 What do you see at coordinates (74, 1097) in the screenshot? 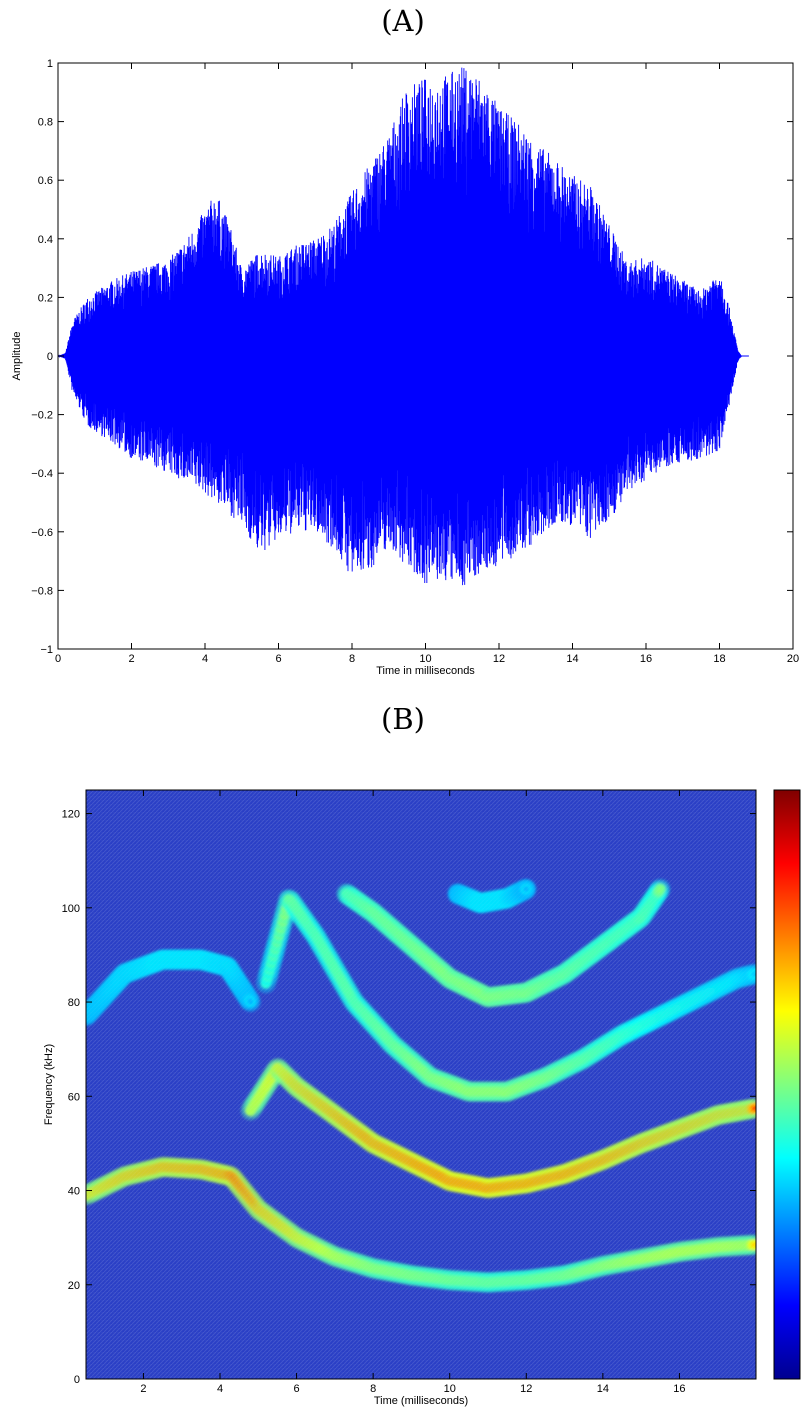
I see `chart-b-y-tick-label: 60` at bounding box center [74, 1097].